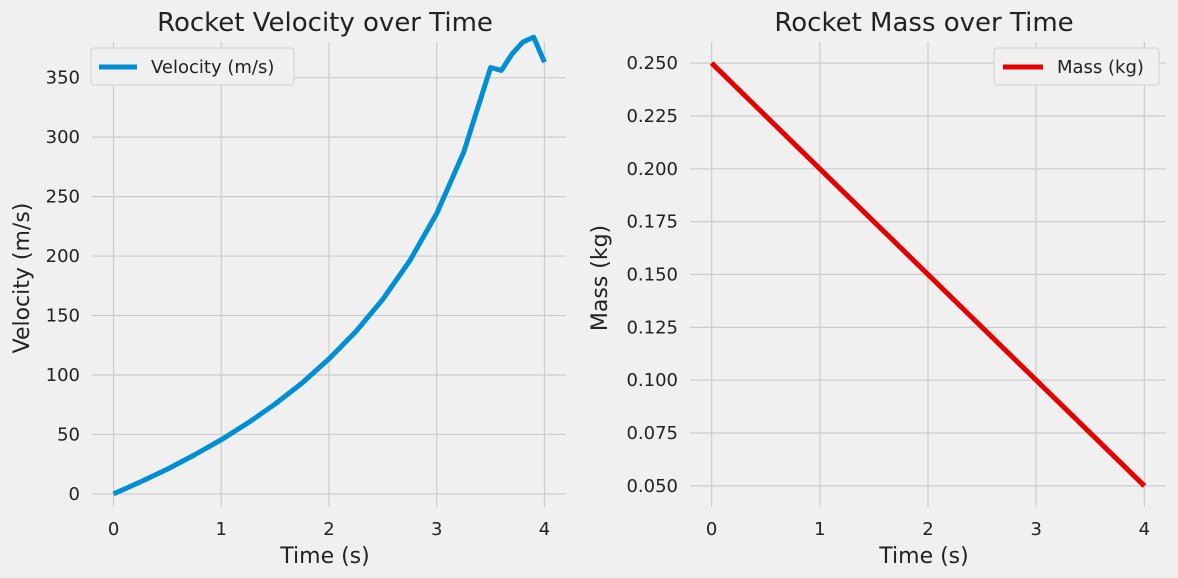 The height and width of the screenshot is (578, 1178). What do you see at coordinates (63, 316) in the screenshot?
I see `velocity-y-tick-label: 150` at bounding box center [63, 316].